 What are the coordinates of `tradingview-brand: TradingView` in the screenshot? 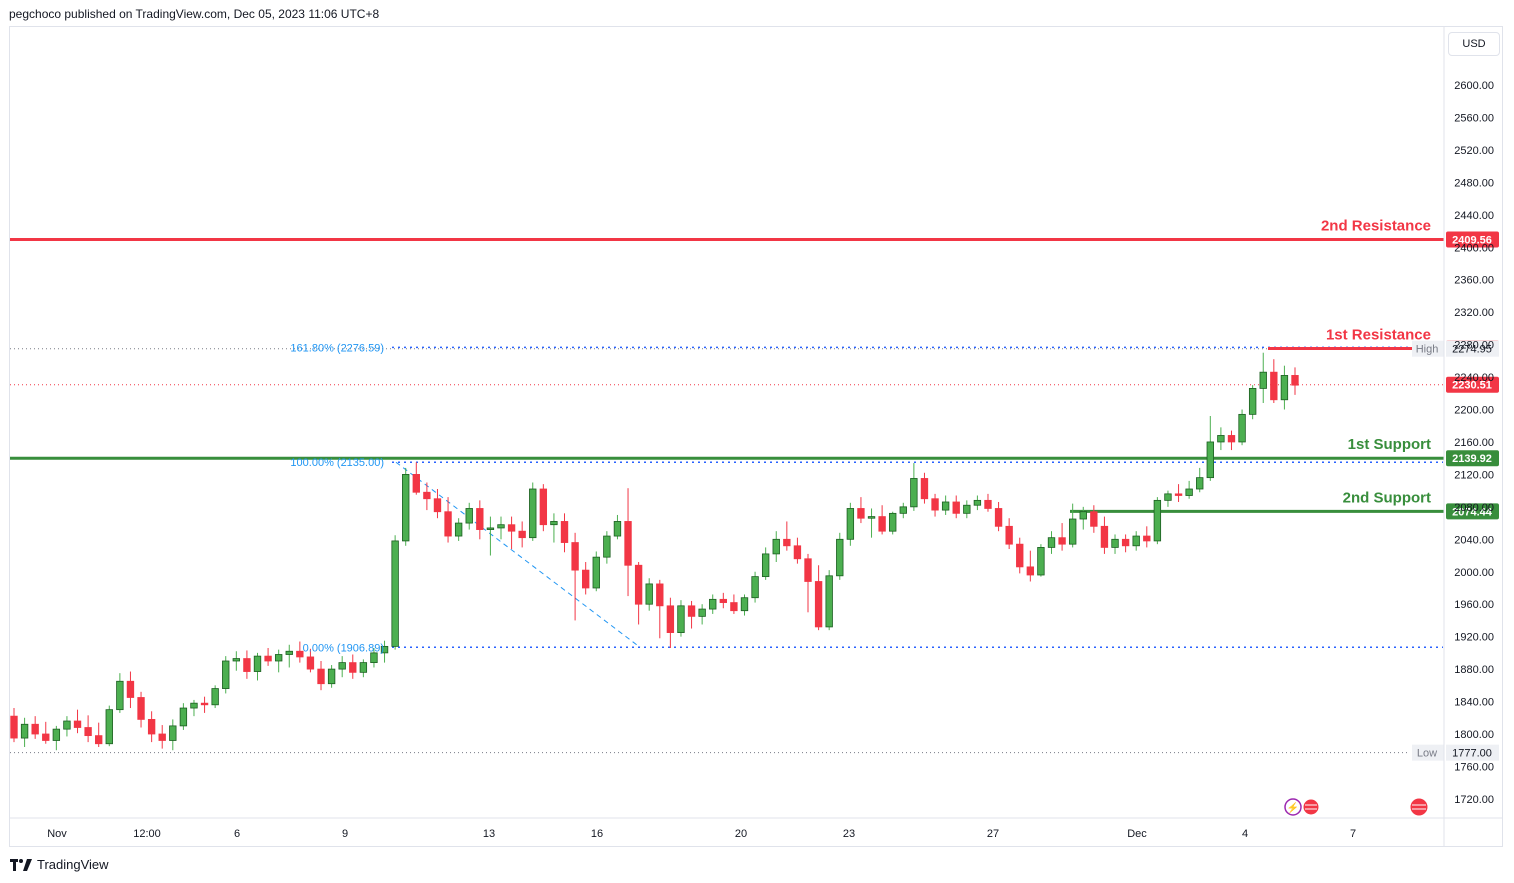 It's located at (73, 864).